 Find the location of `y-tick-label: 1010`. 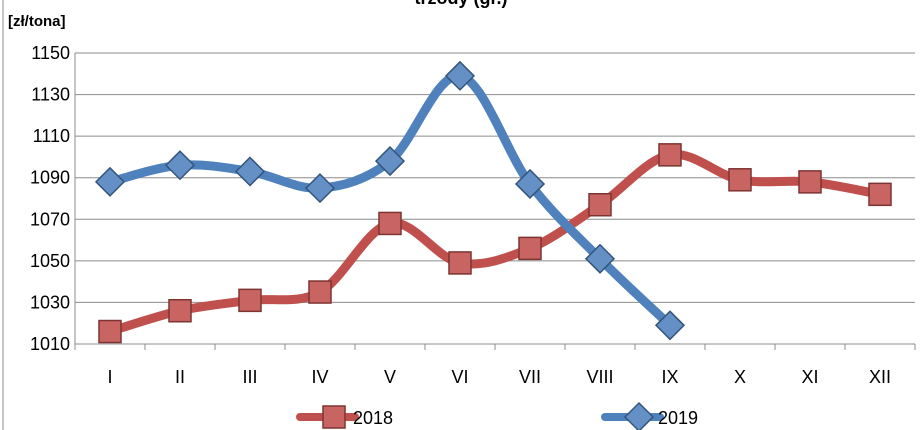

y-tick-label: 1010 is located at coordinates (50, 344).